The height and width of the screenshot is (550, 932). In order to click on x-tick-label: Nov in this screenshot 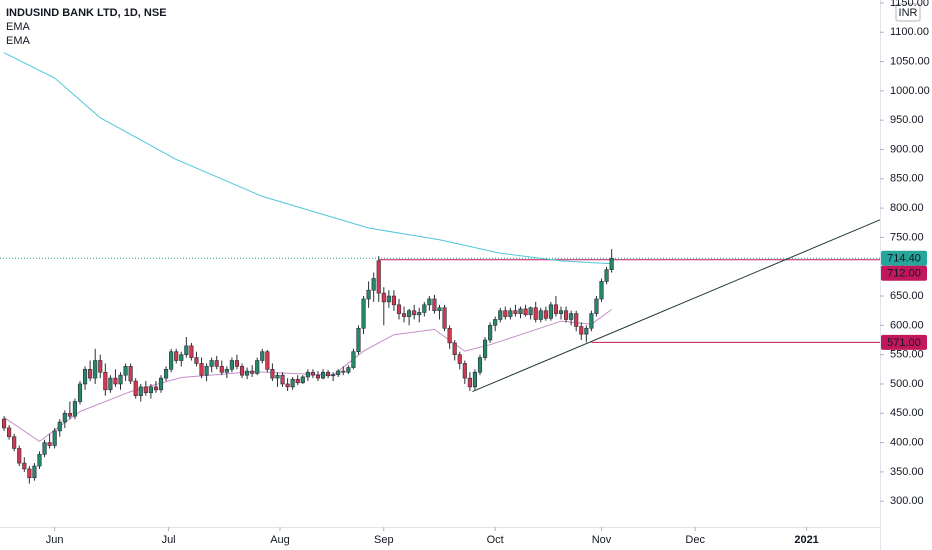, I will do `click(602, 540)`.